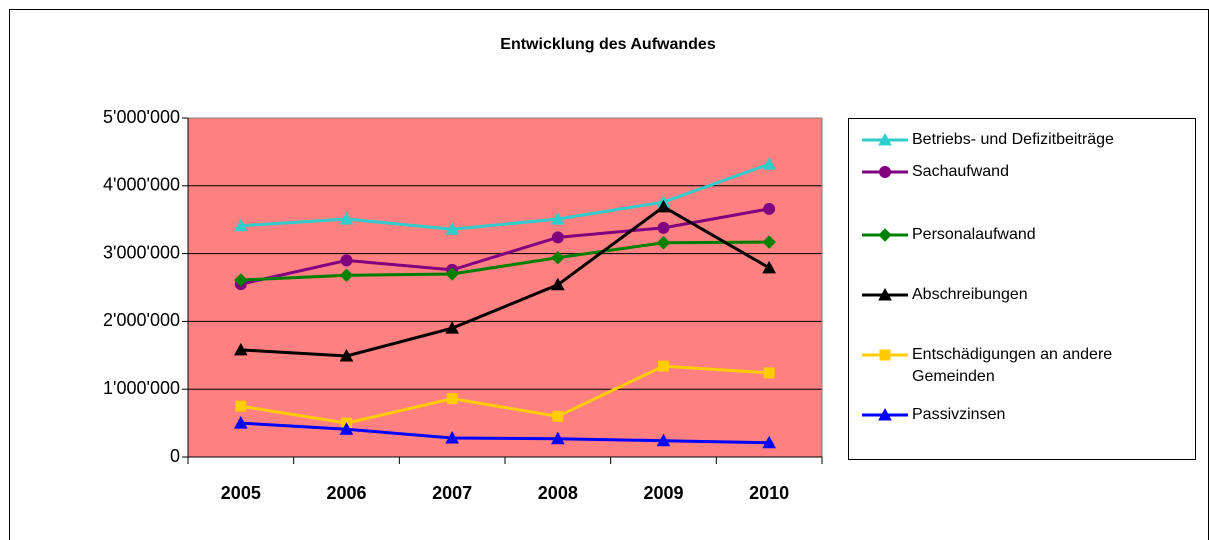 The image size is (1209, 540). I want to click on legend-label: Betriebs- und Defizitbeiträge, so click(1013, 139).